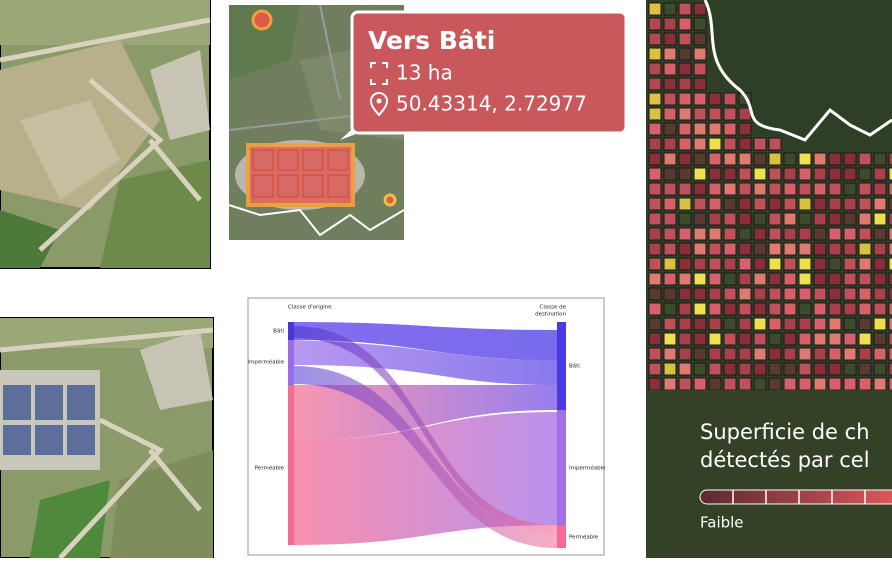  What do you see at coordinates (722, 523) in the screenshot?
I see `legend-low-label: Faible` at bounding box center [722, 523].